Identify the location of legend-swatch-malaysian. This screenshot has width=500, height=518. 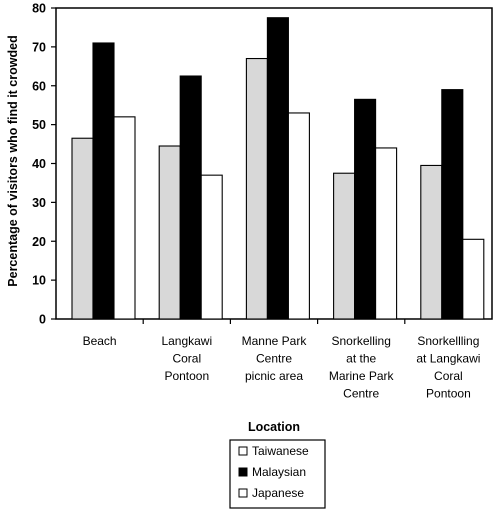
(243, 472).